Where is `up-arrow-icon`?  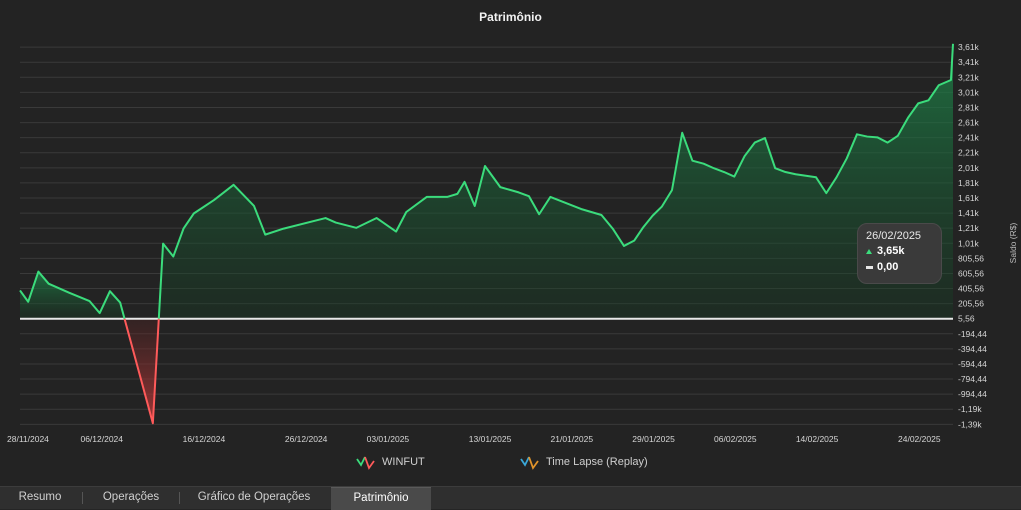
up-arrow-icon is located at coordinates (869, 251).